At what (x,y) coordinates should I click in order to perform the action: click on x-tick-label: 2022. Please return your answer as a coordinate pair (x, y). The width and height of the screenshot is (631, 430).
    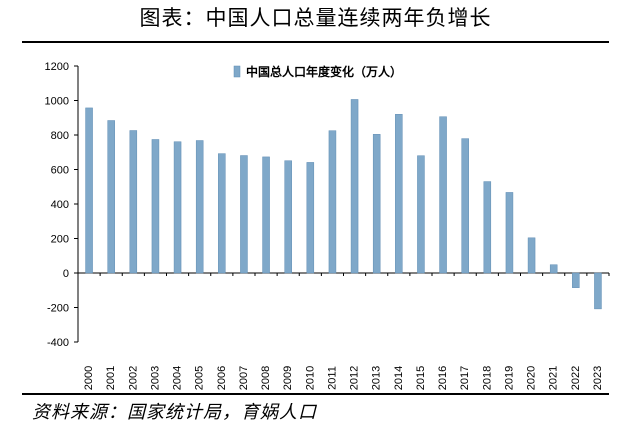
    Looking at the image, I should click on (576, 378).